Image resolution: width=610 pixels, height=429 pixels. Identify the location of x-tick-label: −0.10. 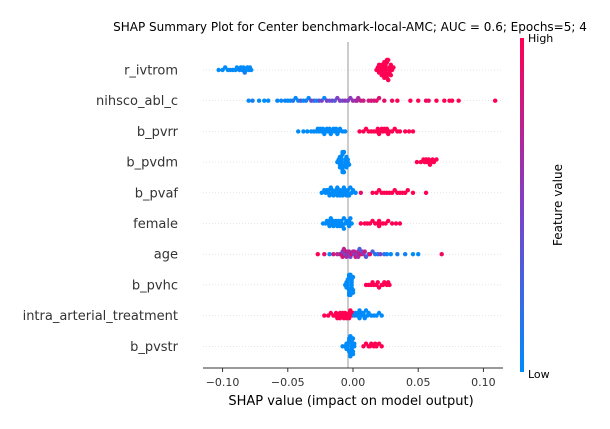
(223, 382).